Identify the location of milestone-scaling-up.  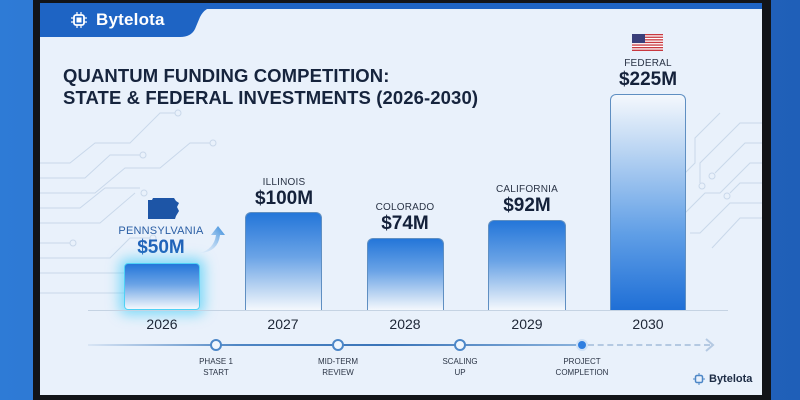
(460, 345).